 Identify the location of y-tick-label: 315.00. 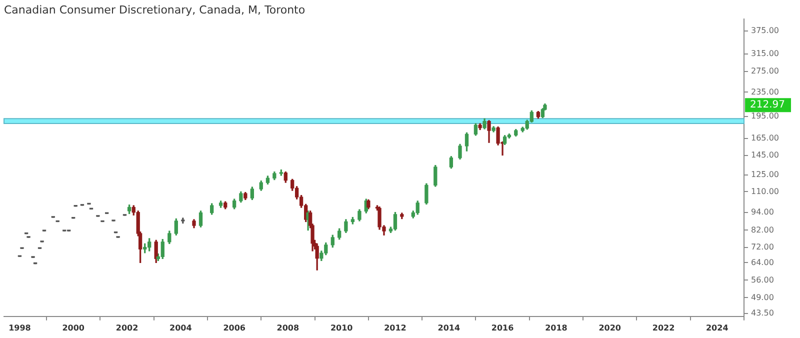
(765, 53).